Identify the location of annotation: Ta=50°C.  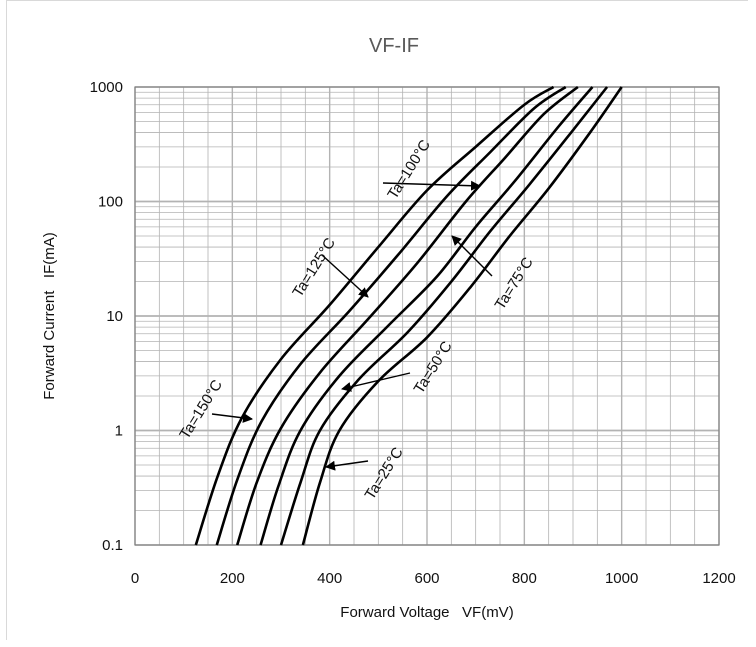
(398, 367).